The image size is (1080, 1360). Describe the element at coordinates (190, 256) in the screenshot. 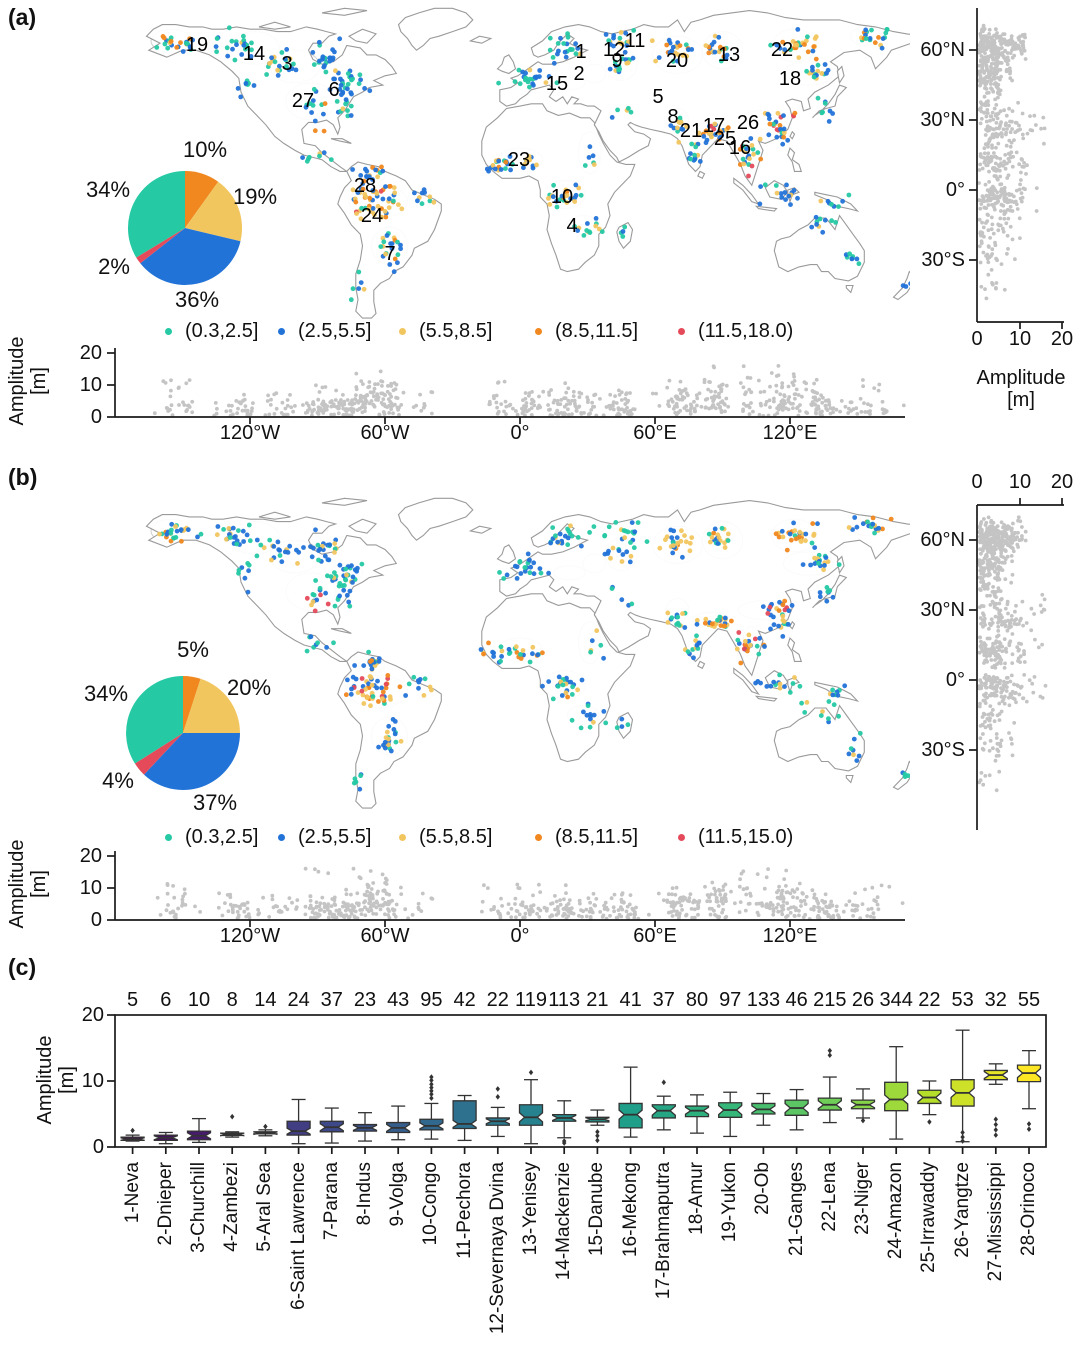

I see `pie-slice` at that location.